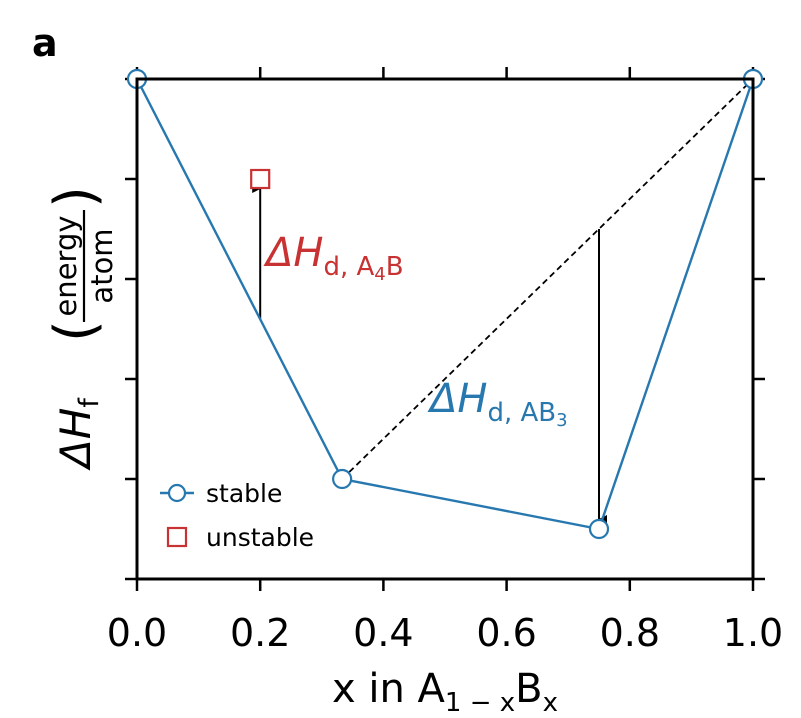  What do you see at coordinates (521, 413) in the screenshot?
I see `annotation-ab3-sub: d, AB` at bounding box center [521, 413].